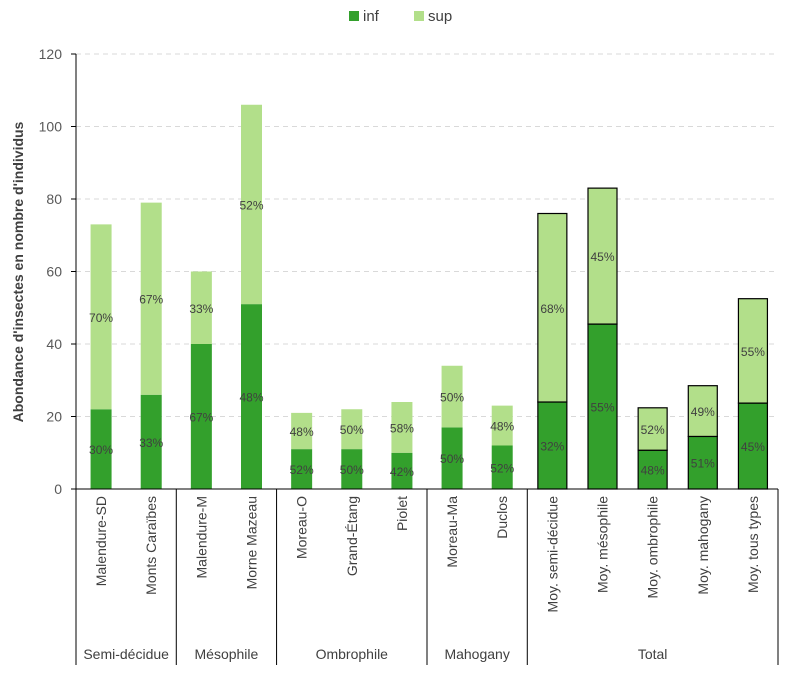 This screenshot has height=678, width=785. I want to click on x-tick-label: Moy. mahogany, so click(703, 545).